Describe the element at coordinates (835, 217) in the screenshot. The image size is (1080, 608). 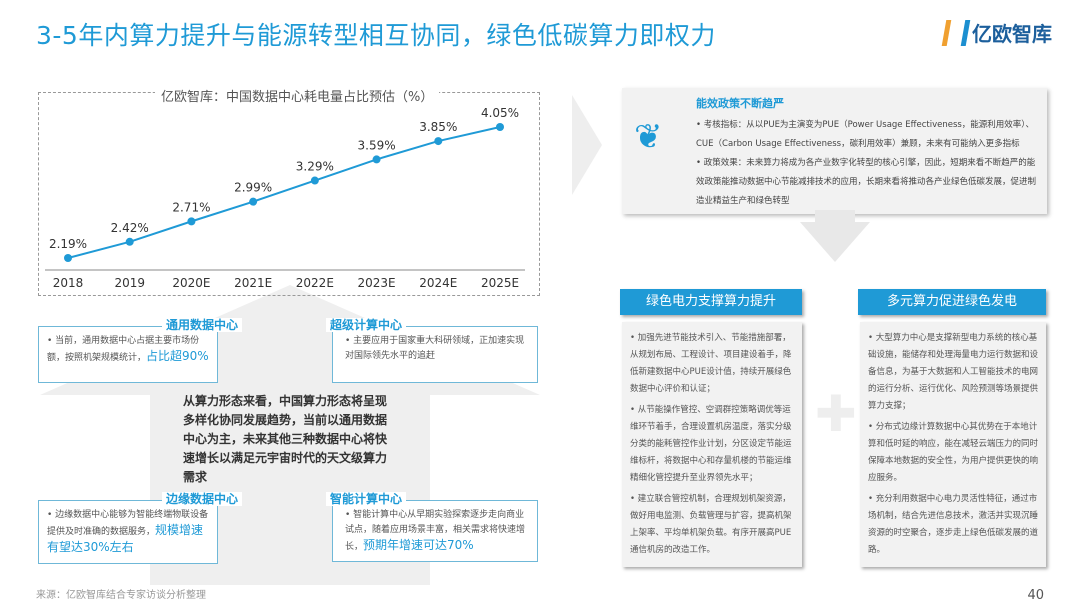
I see `down-arrow-stem` at that location.